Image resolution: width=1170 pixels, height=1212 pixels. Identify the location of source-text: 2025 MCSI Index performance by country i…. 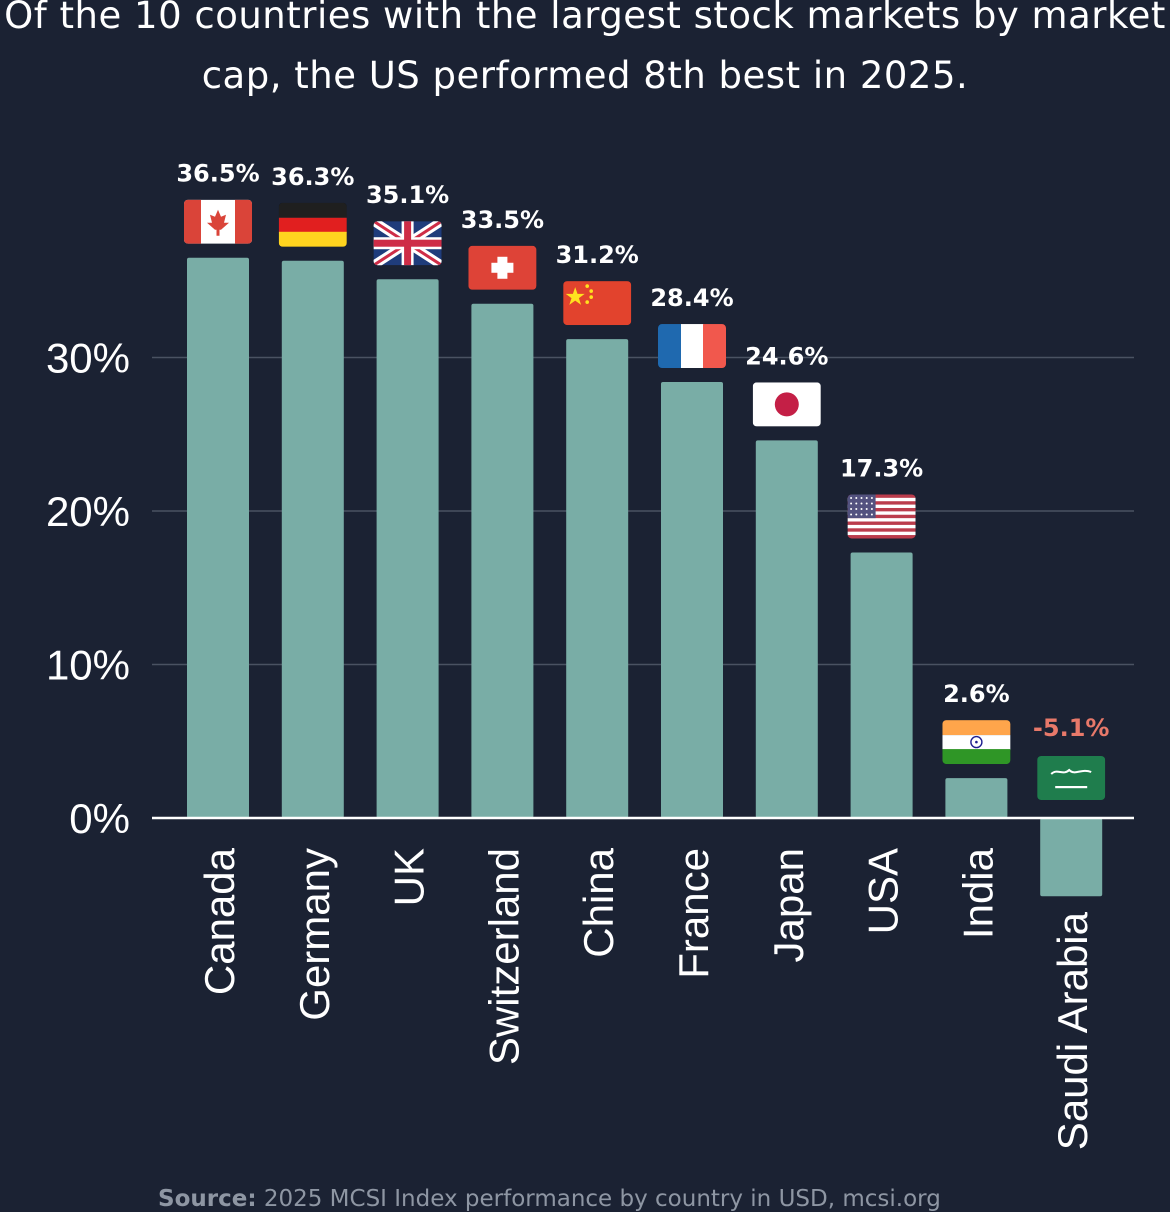
(598, 1199).